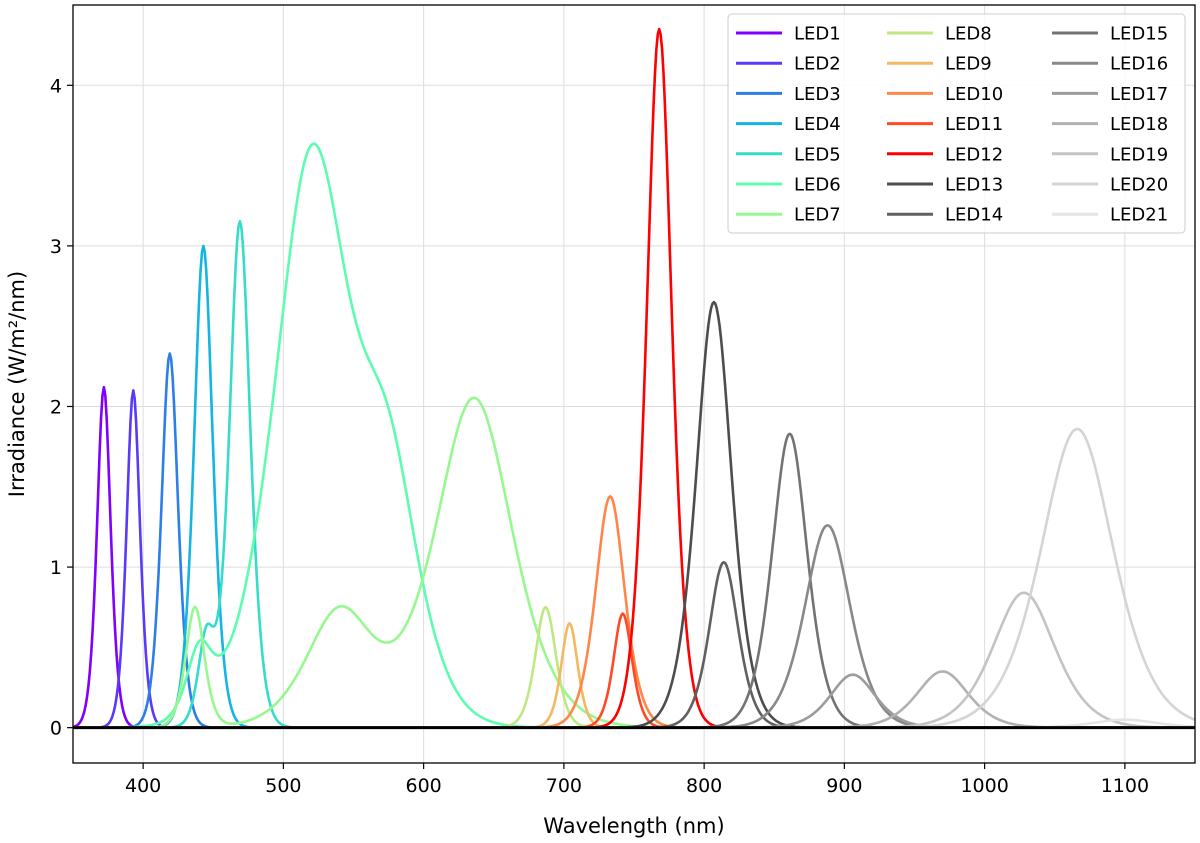  I want to click on x-tick-label: 500, so click(283, 786).